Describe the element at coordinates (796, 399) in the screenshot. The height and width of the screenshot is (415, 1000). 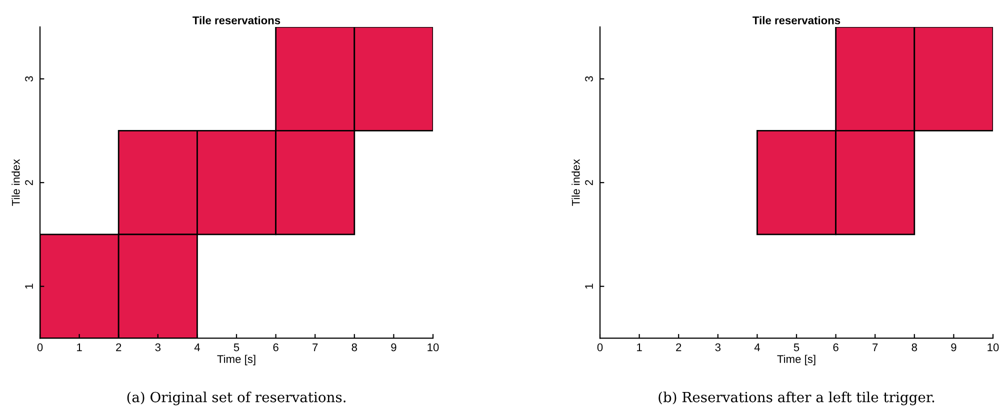
I see `text: (b) Reservations after a left tile trigger.` at that location.